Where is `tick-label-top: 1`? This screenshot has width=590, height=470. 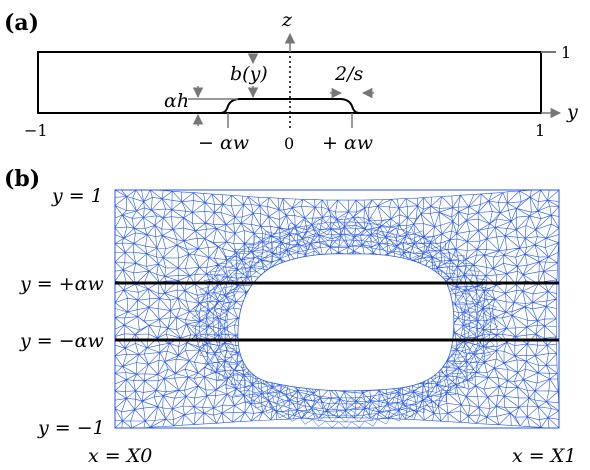
tick-label-top: 1 is located at coordinates (566, 52).